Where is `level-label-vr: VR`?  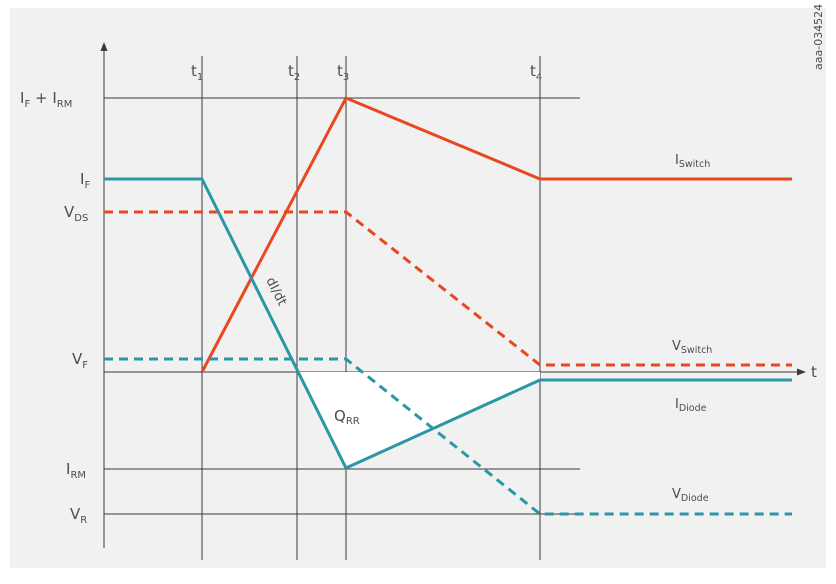
level-label-vr: VR is located at coordinates (78, 515).